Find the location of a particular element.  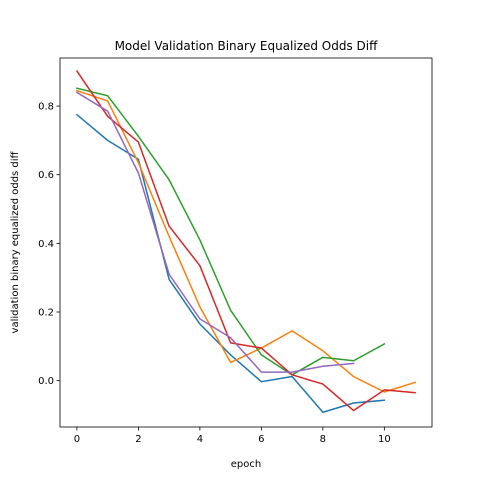

y-axis: 0.0 0.2 0.4 0.6 0.8 is located at coordinates (49, 244).